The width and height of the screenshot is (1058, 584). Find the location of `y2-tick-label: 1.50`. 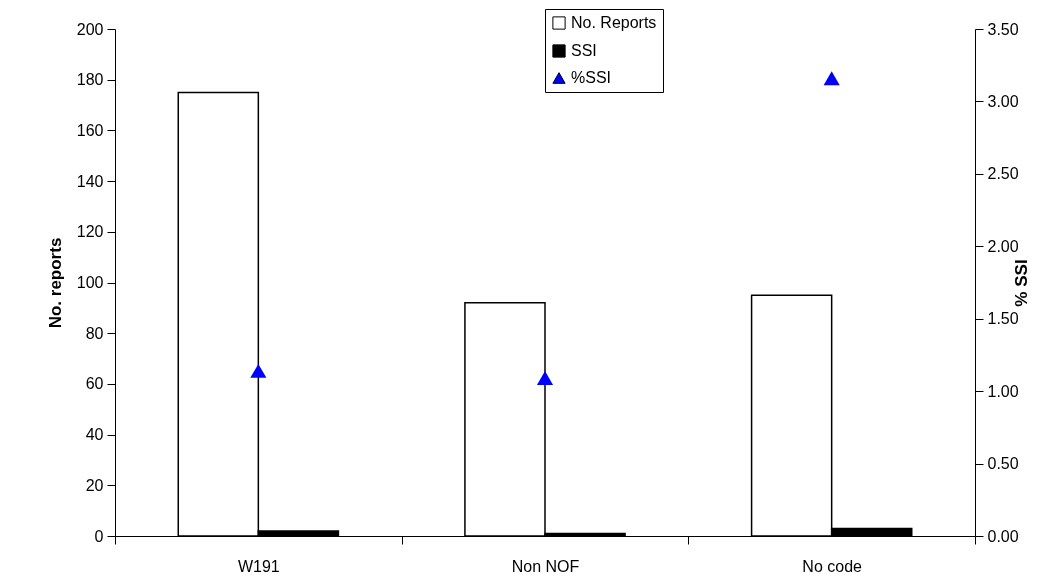

y2-tick-label: 1.50 is located at coordinates (1003, 319).